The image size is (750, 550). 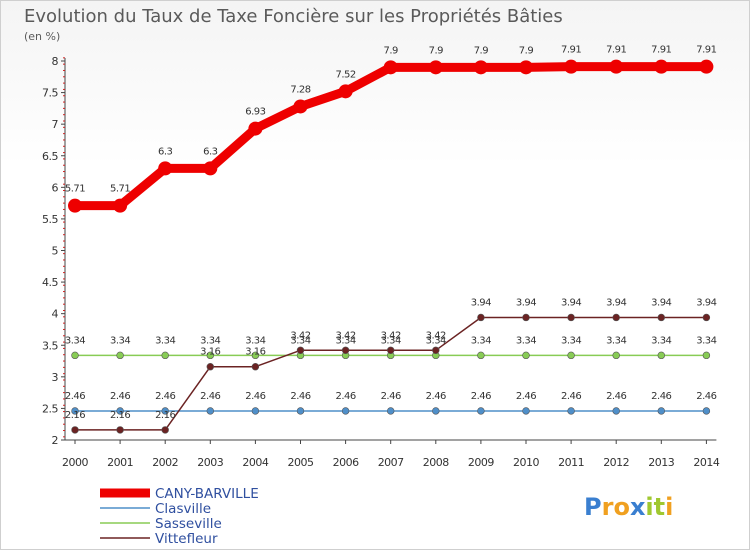 I want to click on proxiti-logo: Proxiti, so click(x=628, y=507).